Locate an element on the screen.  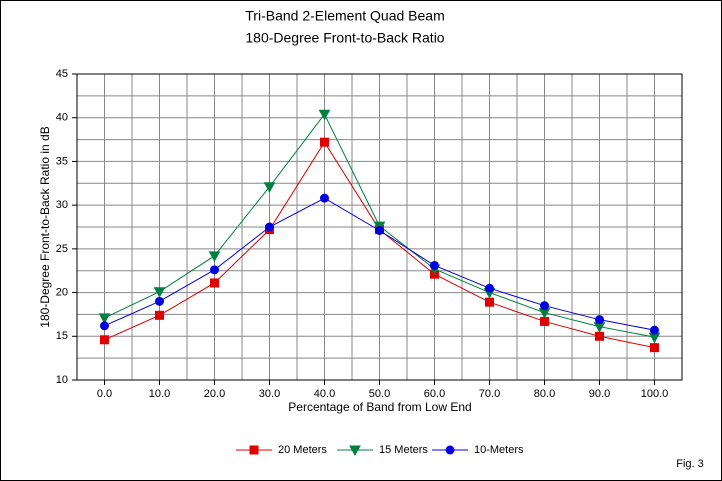
x-tick-label: 90.0 is located at coordinates (599, 394).